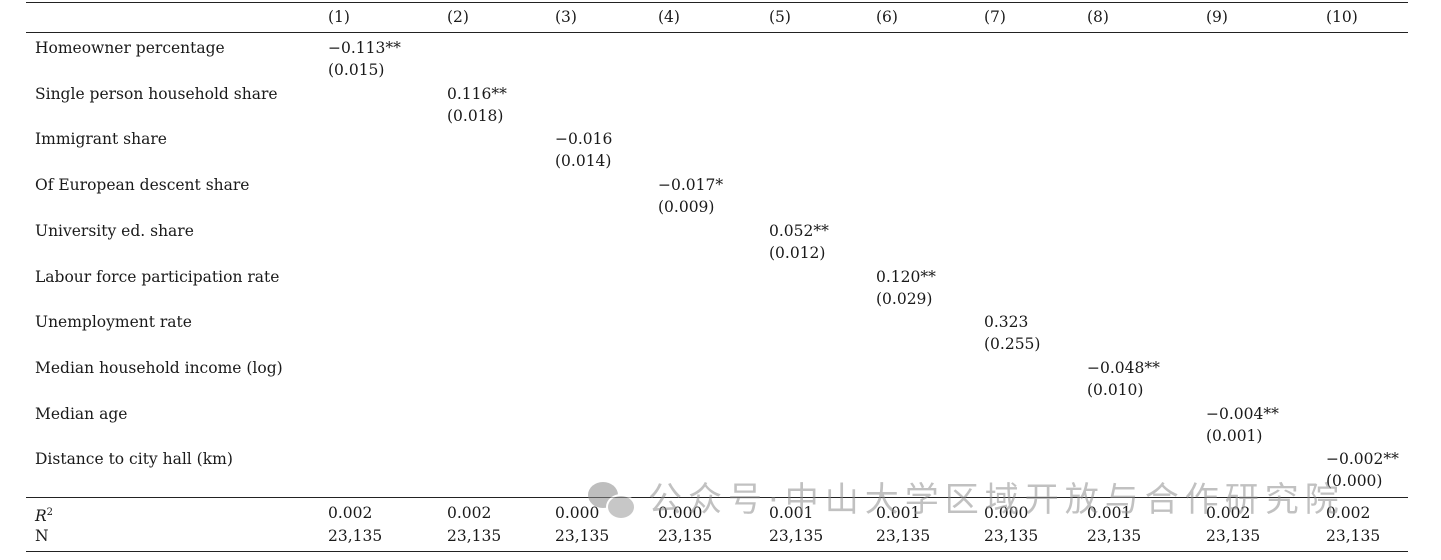 The height and width of the screenshot is (560, 1441). I want to click on standard-error: (0.000), so click(1354, 481).